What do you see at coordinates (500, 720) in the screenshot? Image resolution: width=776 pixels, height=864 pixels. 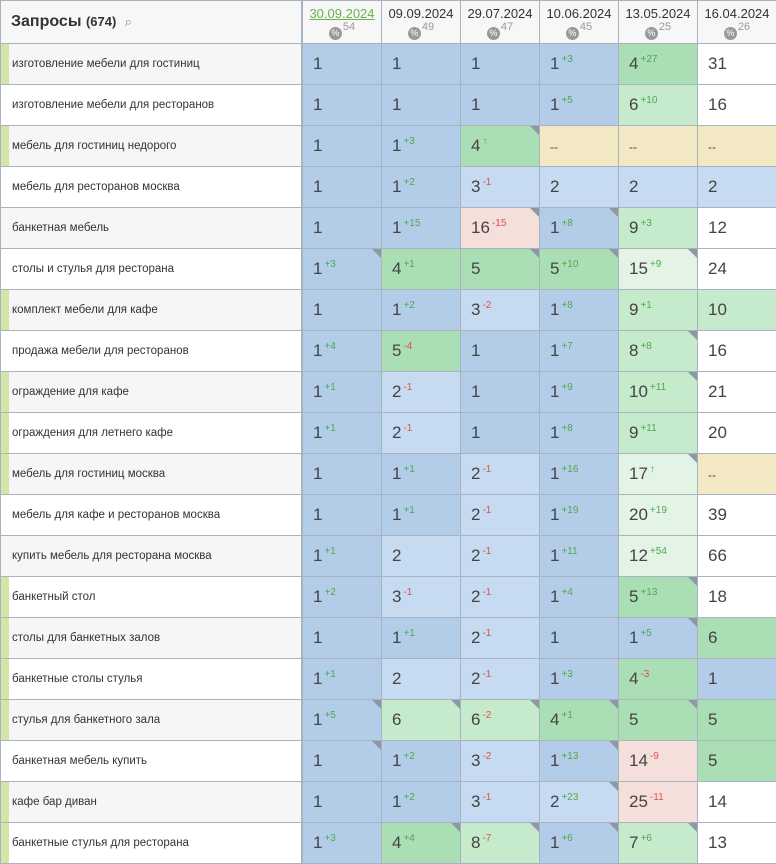 I see `position-cell: 6 -2` at bounding box center [500, 720].